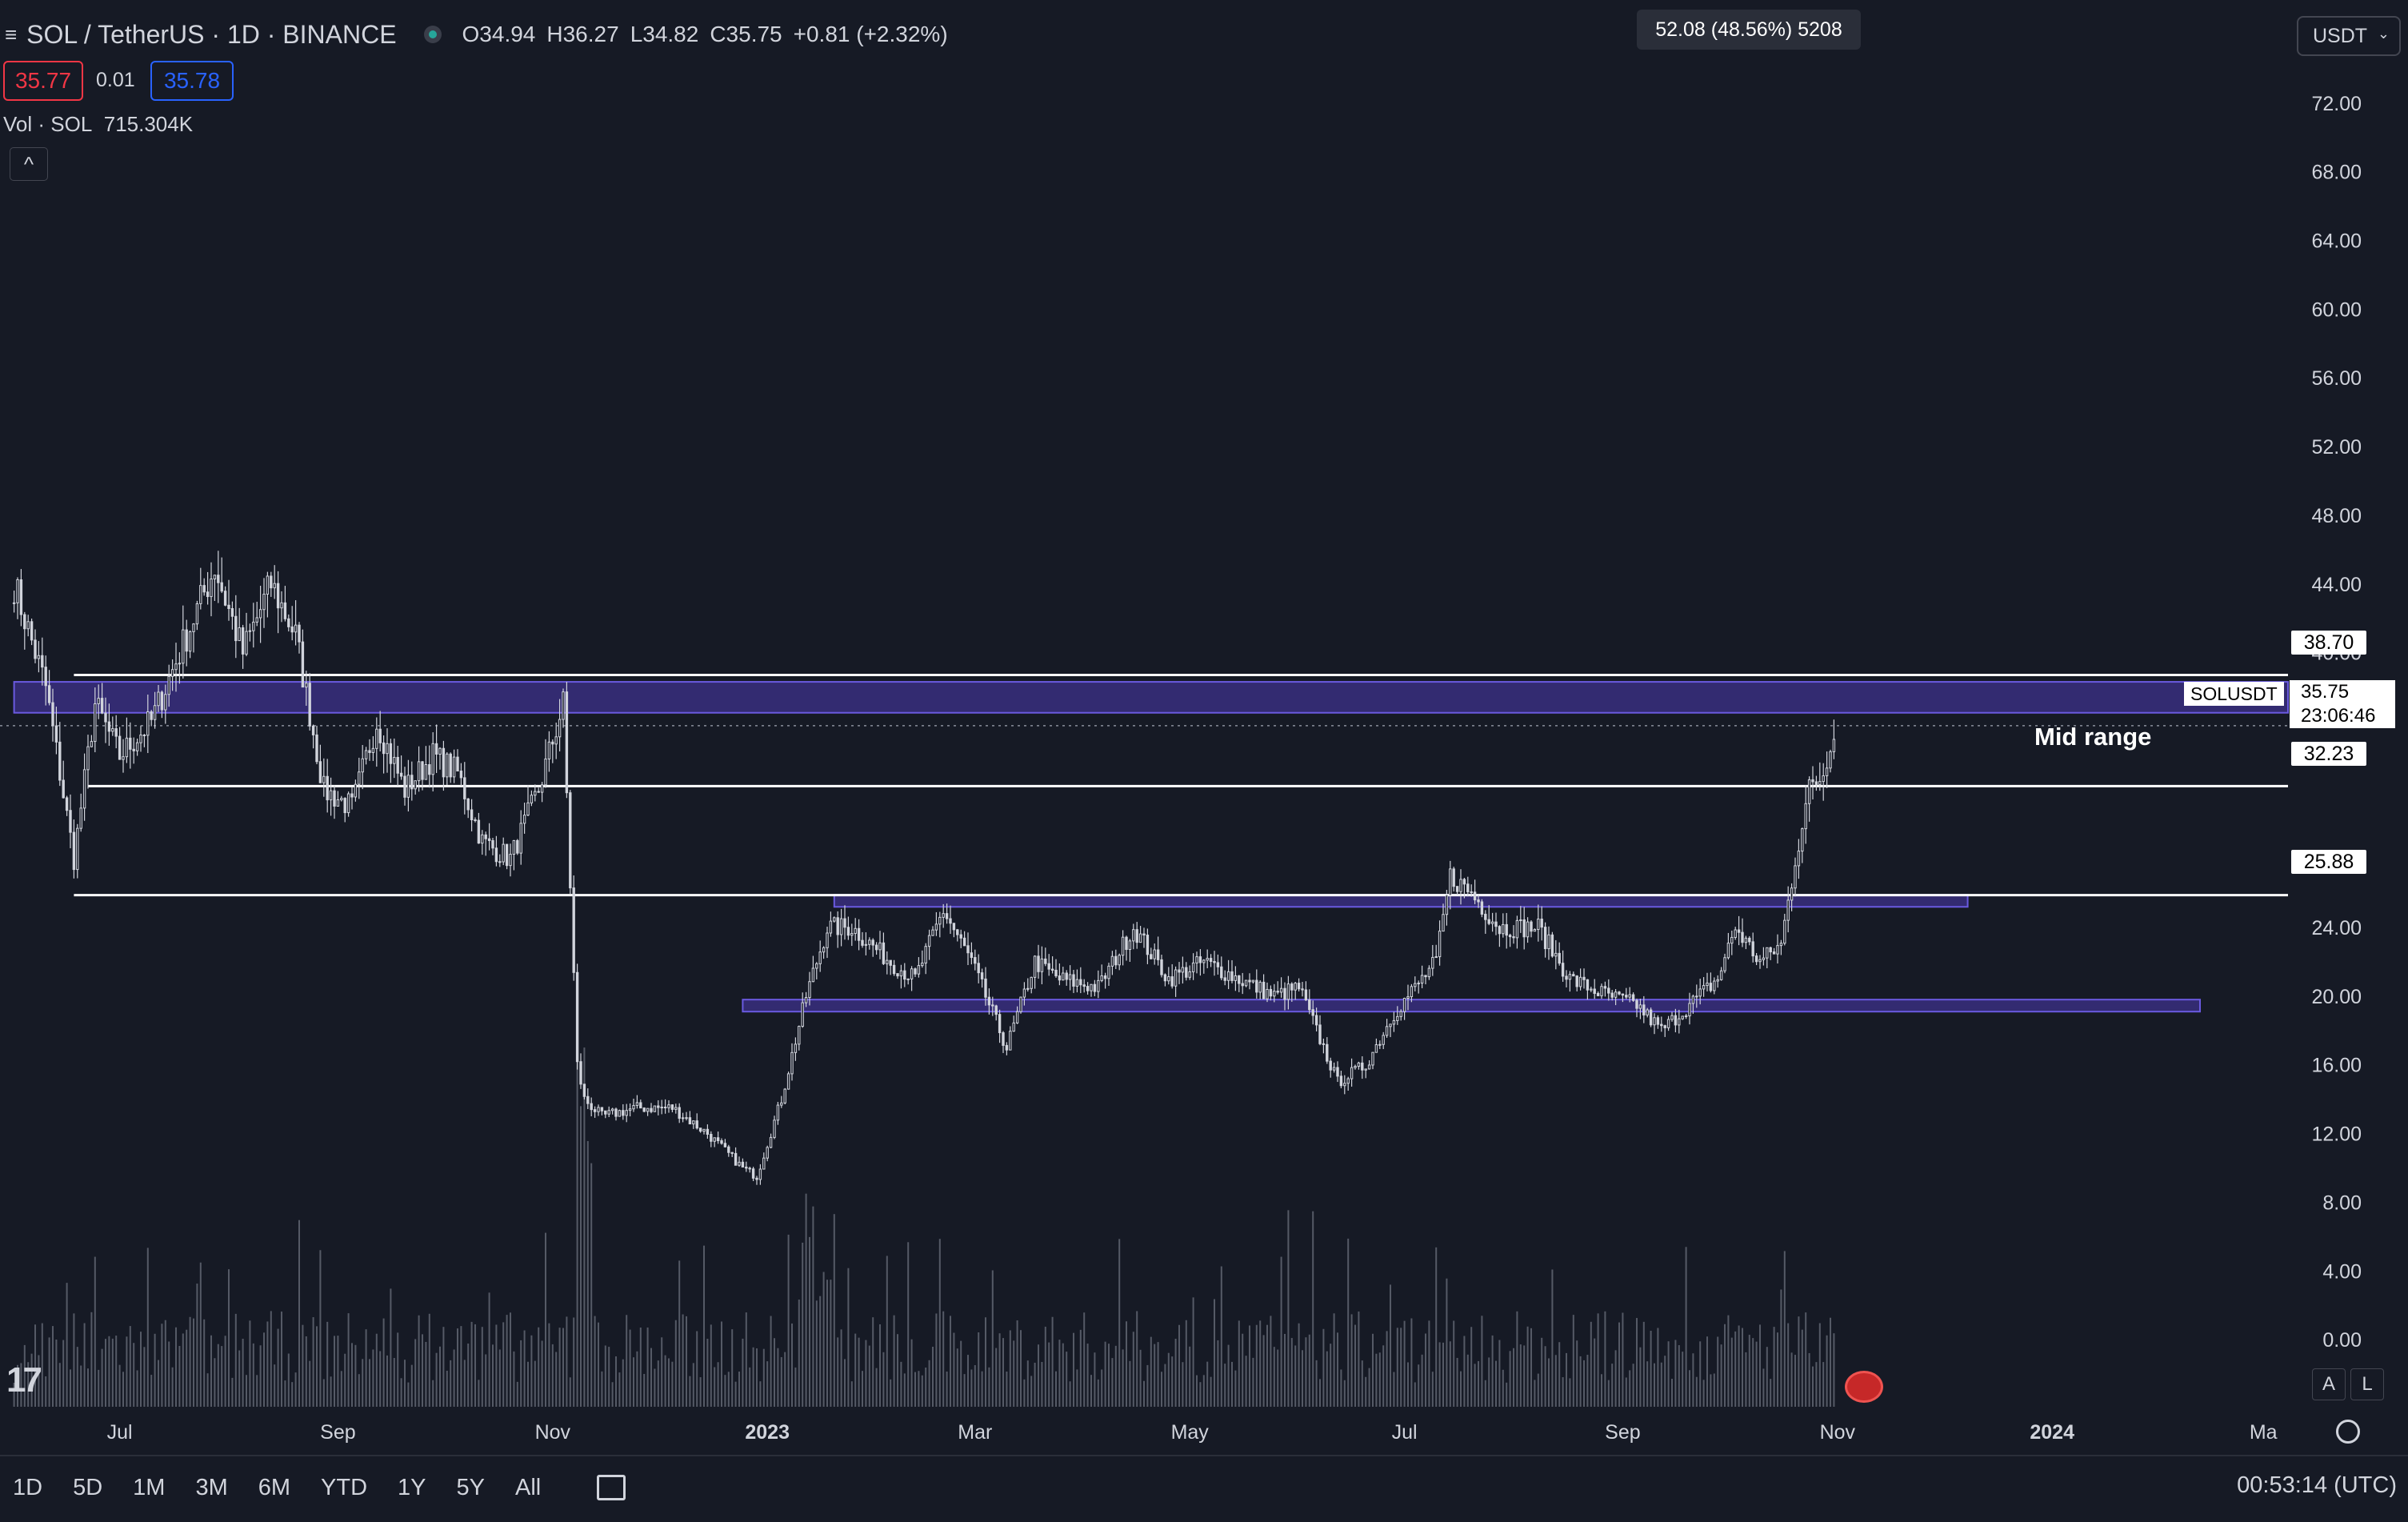 The image size is (2408, 1522). What do you see at coordinates (344, 1487) in the screenshot?
I see `range-ytd-button: YTD` at bounding box center [344, 1487].